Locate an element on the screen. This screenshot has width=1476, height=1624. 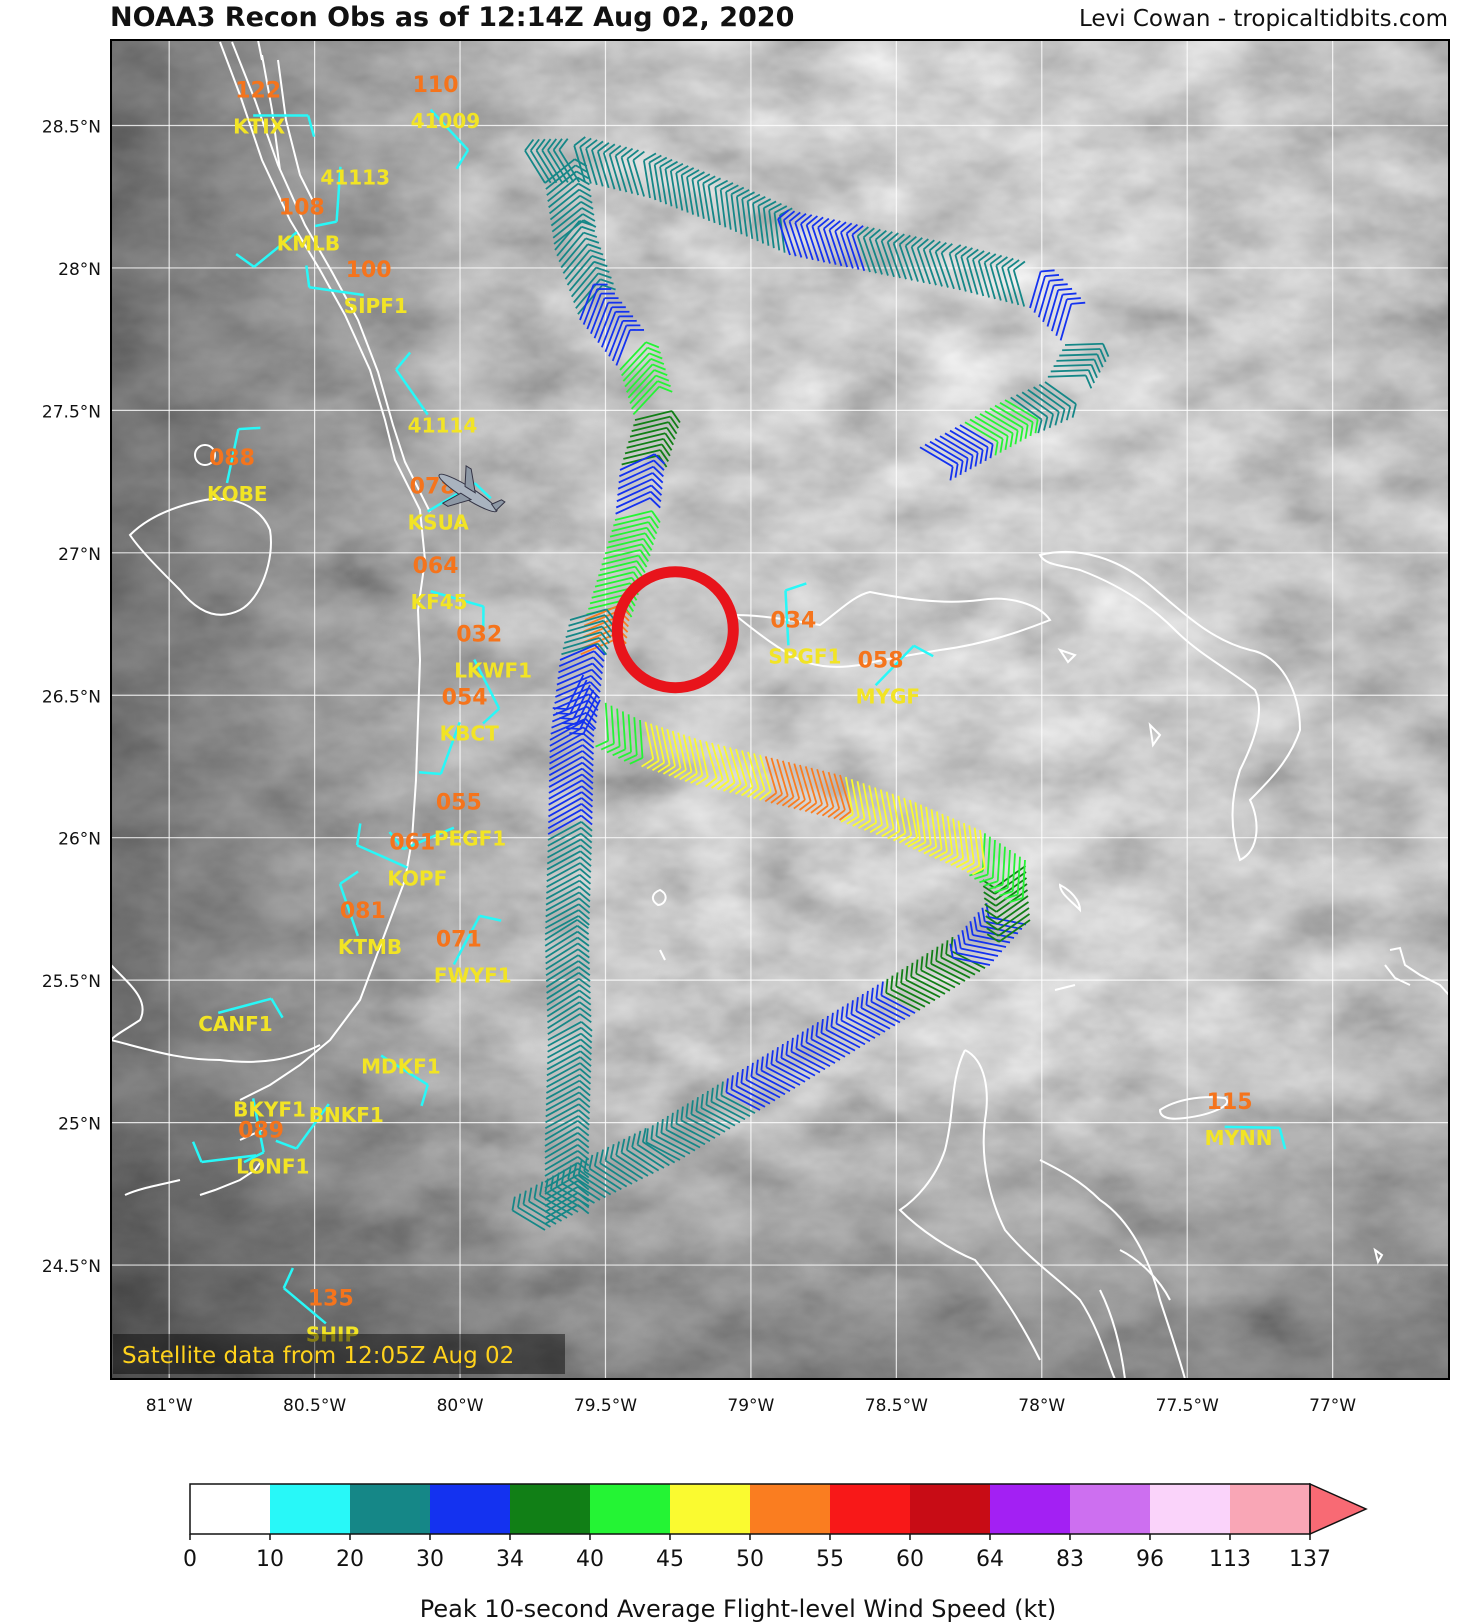
colorbar-tick-label: 64 is located at coordinates (990, 1559).